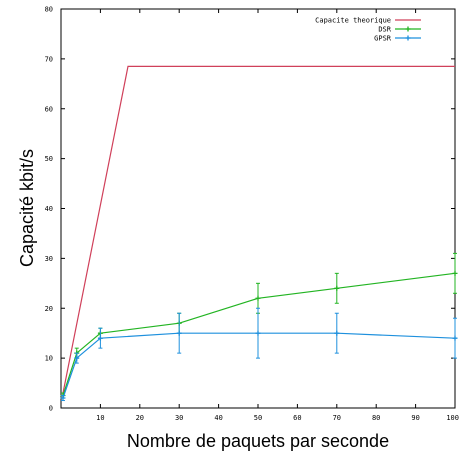  What do you see at coordinates (27, 208) in the screenshot?
I see `y-axis-label: Capacité kbit/s` at bounding box center [27, 208].